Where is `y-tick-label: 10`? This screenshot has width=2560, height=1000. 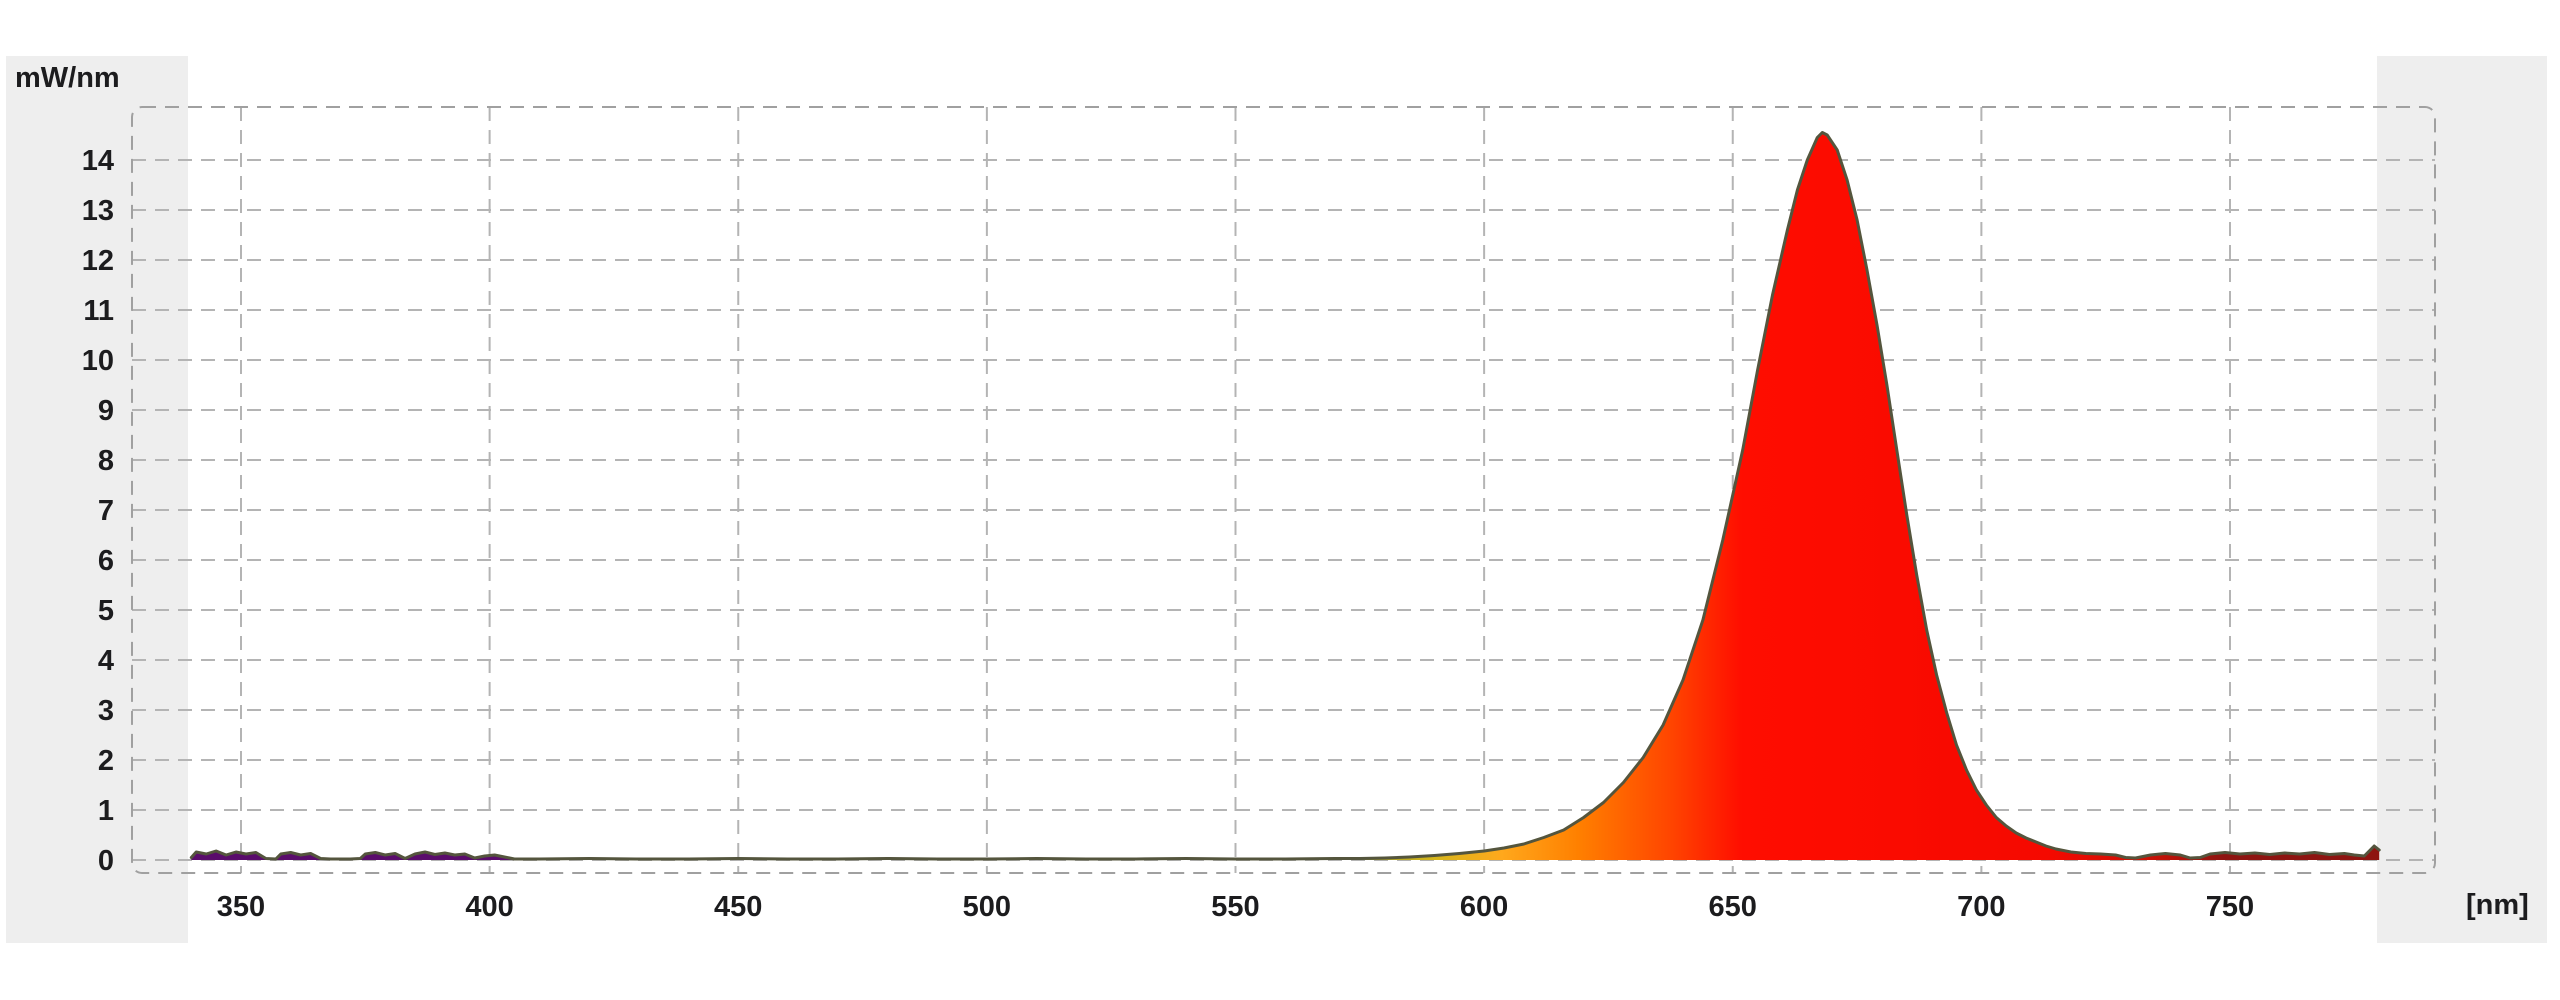 y-tick-label: 10 is located at coordinates (98, 361).